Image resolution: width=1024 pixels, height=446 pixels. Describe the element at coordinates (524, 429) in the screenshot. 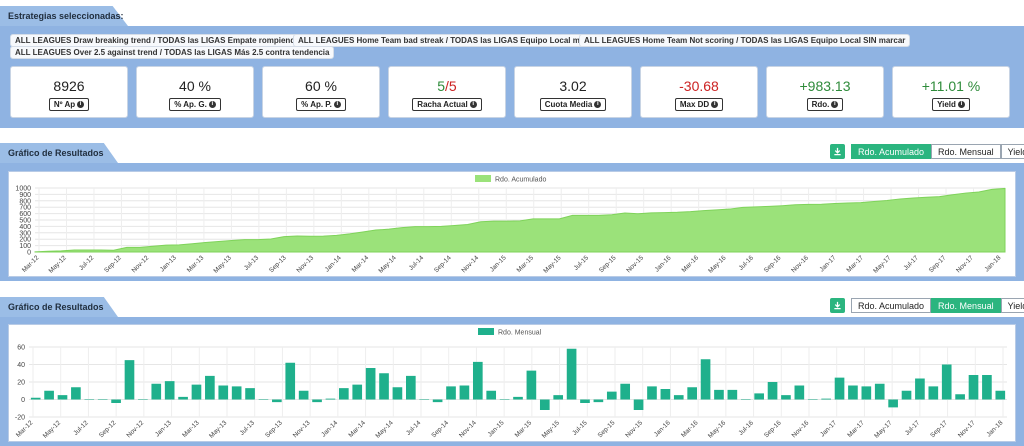

I see `x-tick-label: Mar-15` at that location.